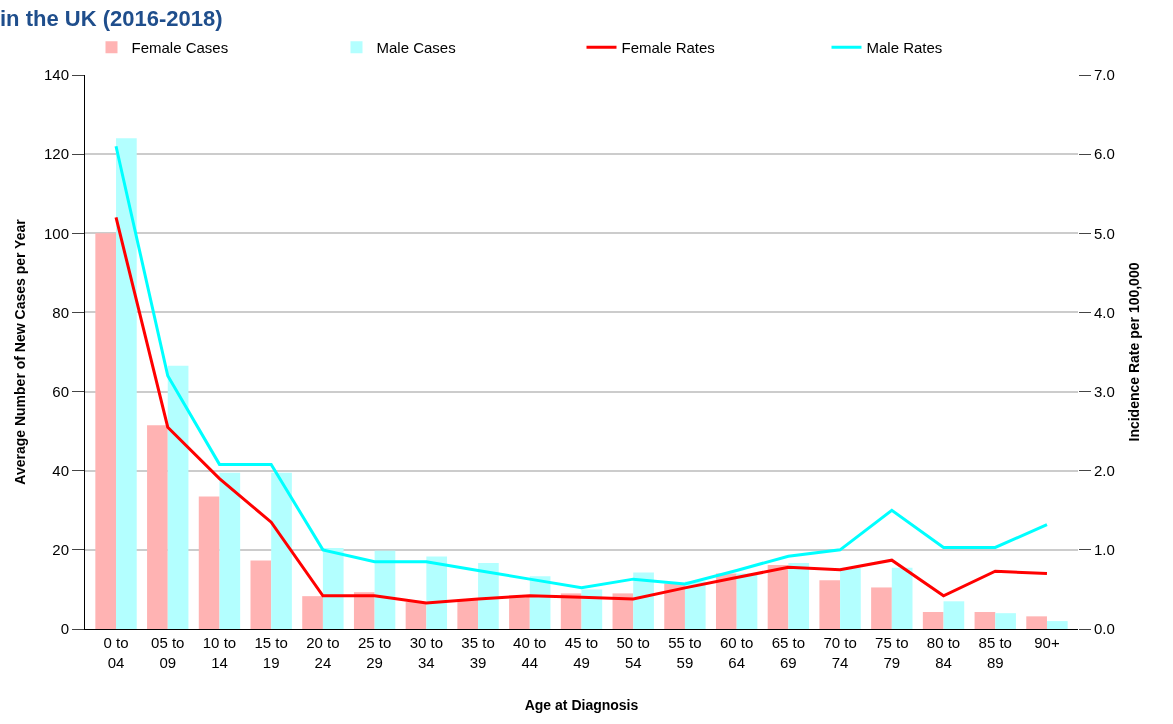  I want to click on x-tick-label: 85 to 89, so click(995, 652).